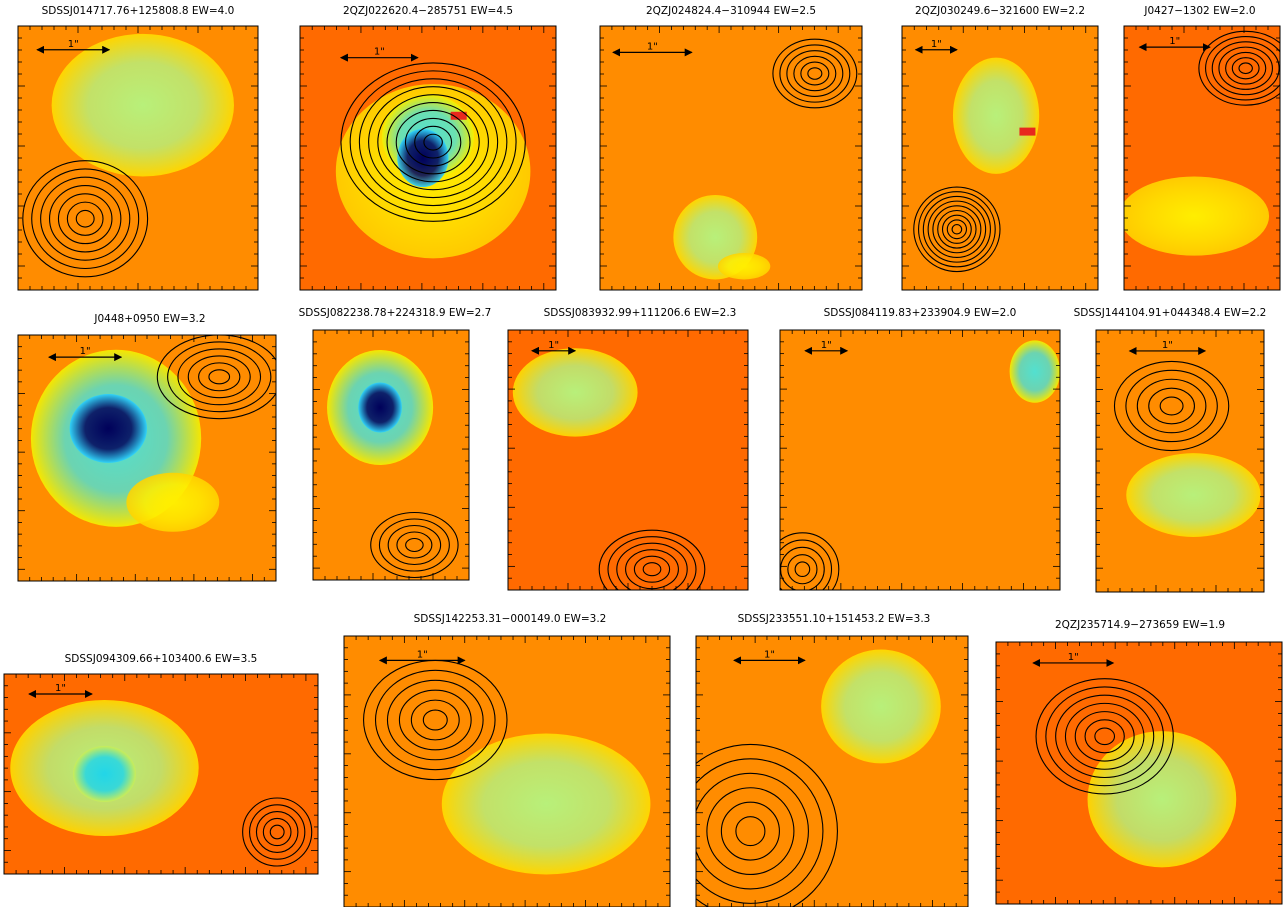 Image resolution: width=1286 pixels, height=907 pixels. What do you see at coordinates (161, 659) in the screenshot?
I see `panel-title: SDSSJ094309.66+103400.6 EW=3.5` at bounding box center [161, 659].